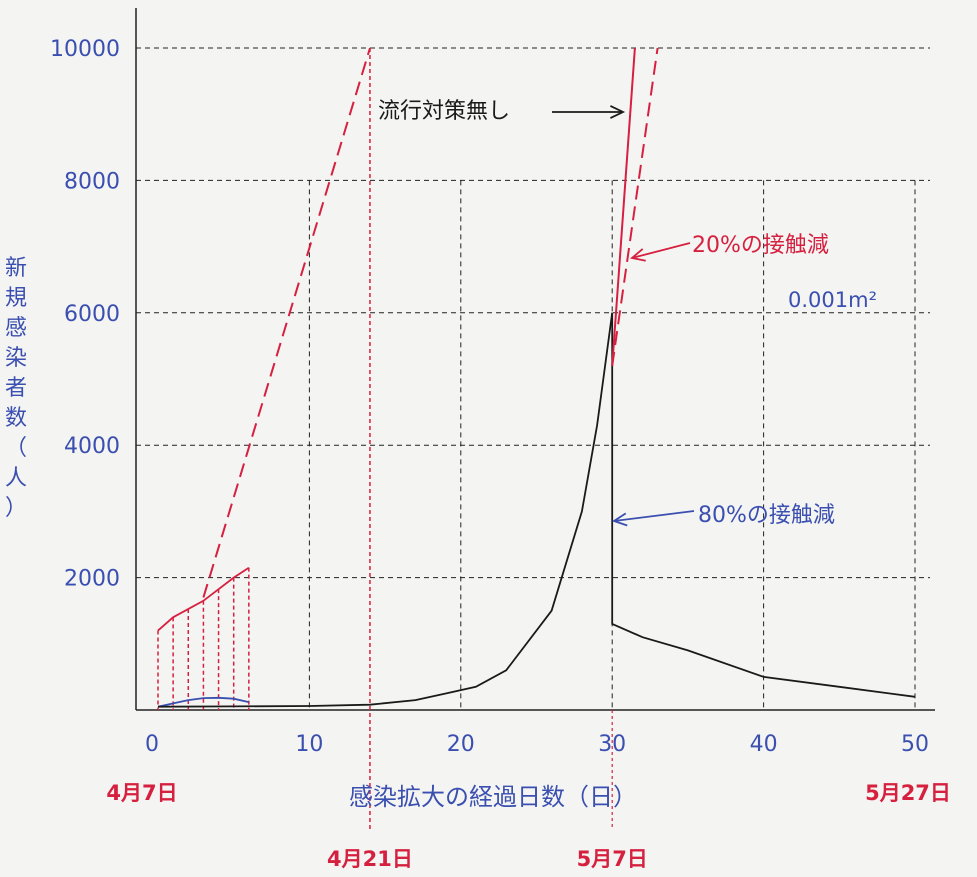 This screenshot has height=877, width=977. What do you see at coordinates (370, 859) in the screenshot?
I see `date-label: 4月21日` at bounding box center [370, 859].